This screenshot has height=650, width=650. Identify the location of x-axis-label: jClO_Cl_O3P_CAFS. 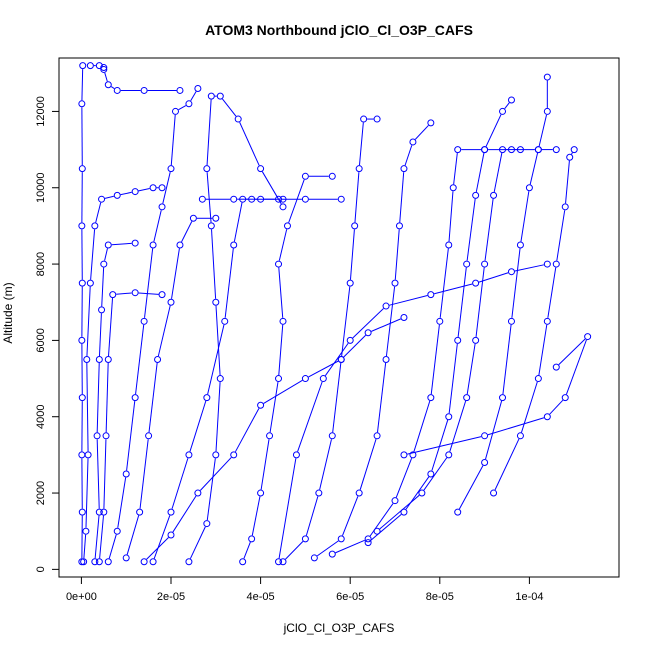
(339, 628).